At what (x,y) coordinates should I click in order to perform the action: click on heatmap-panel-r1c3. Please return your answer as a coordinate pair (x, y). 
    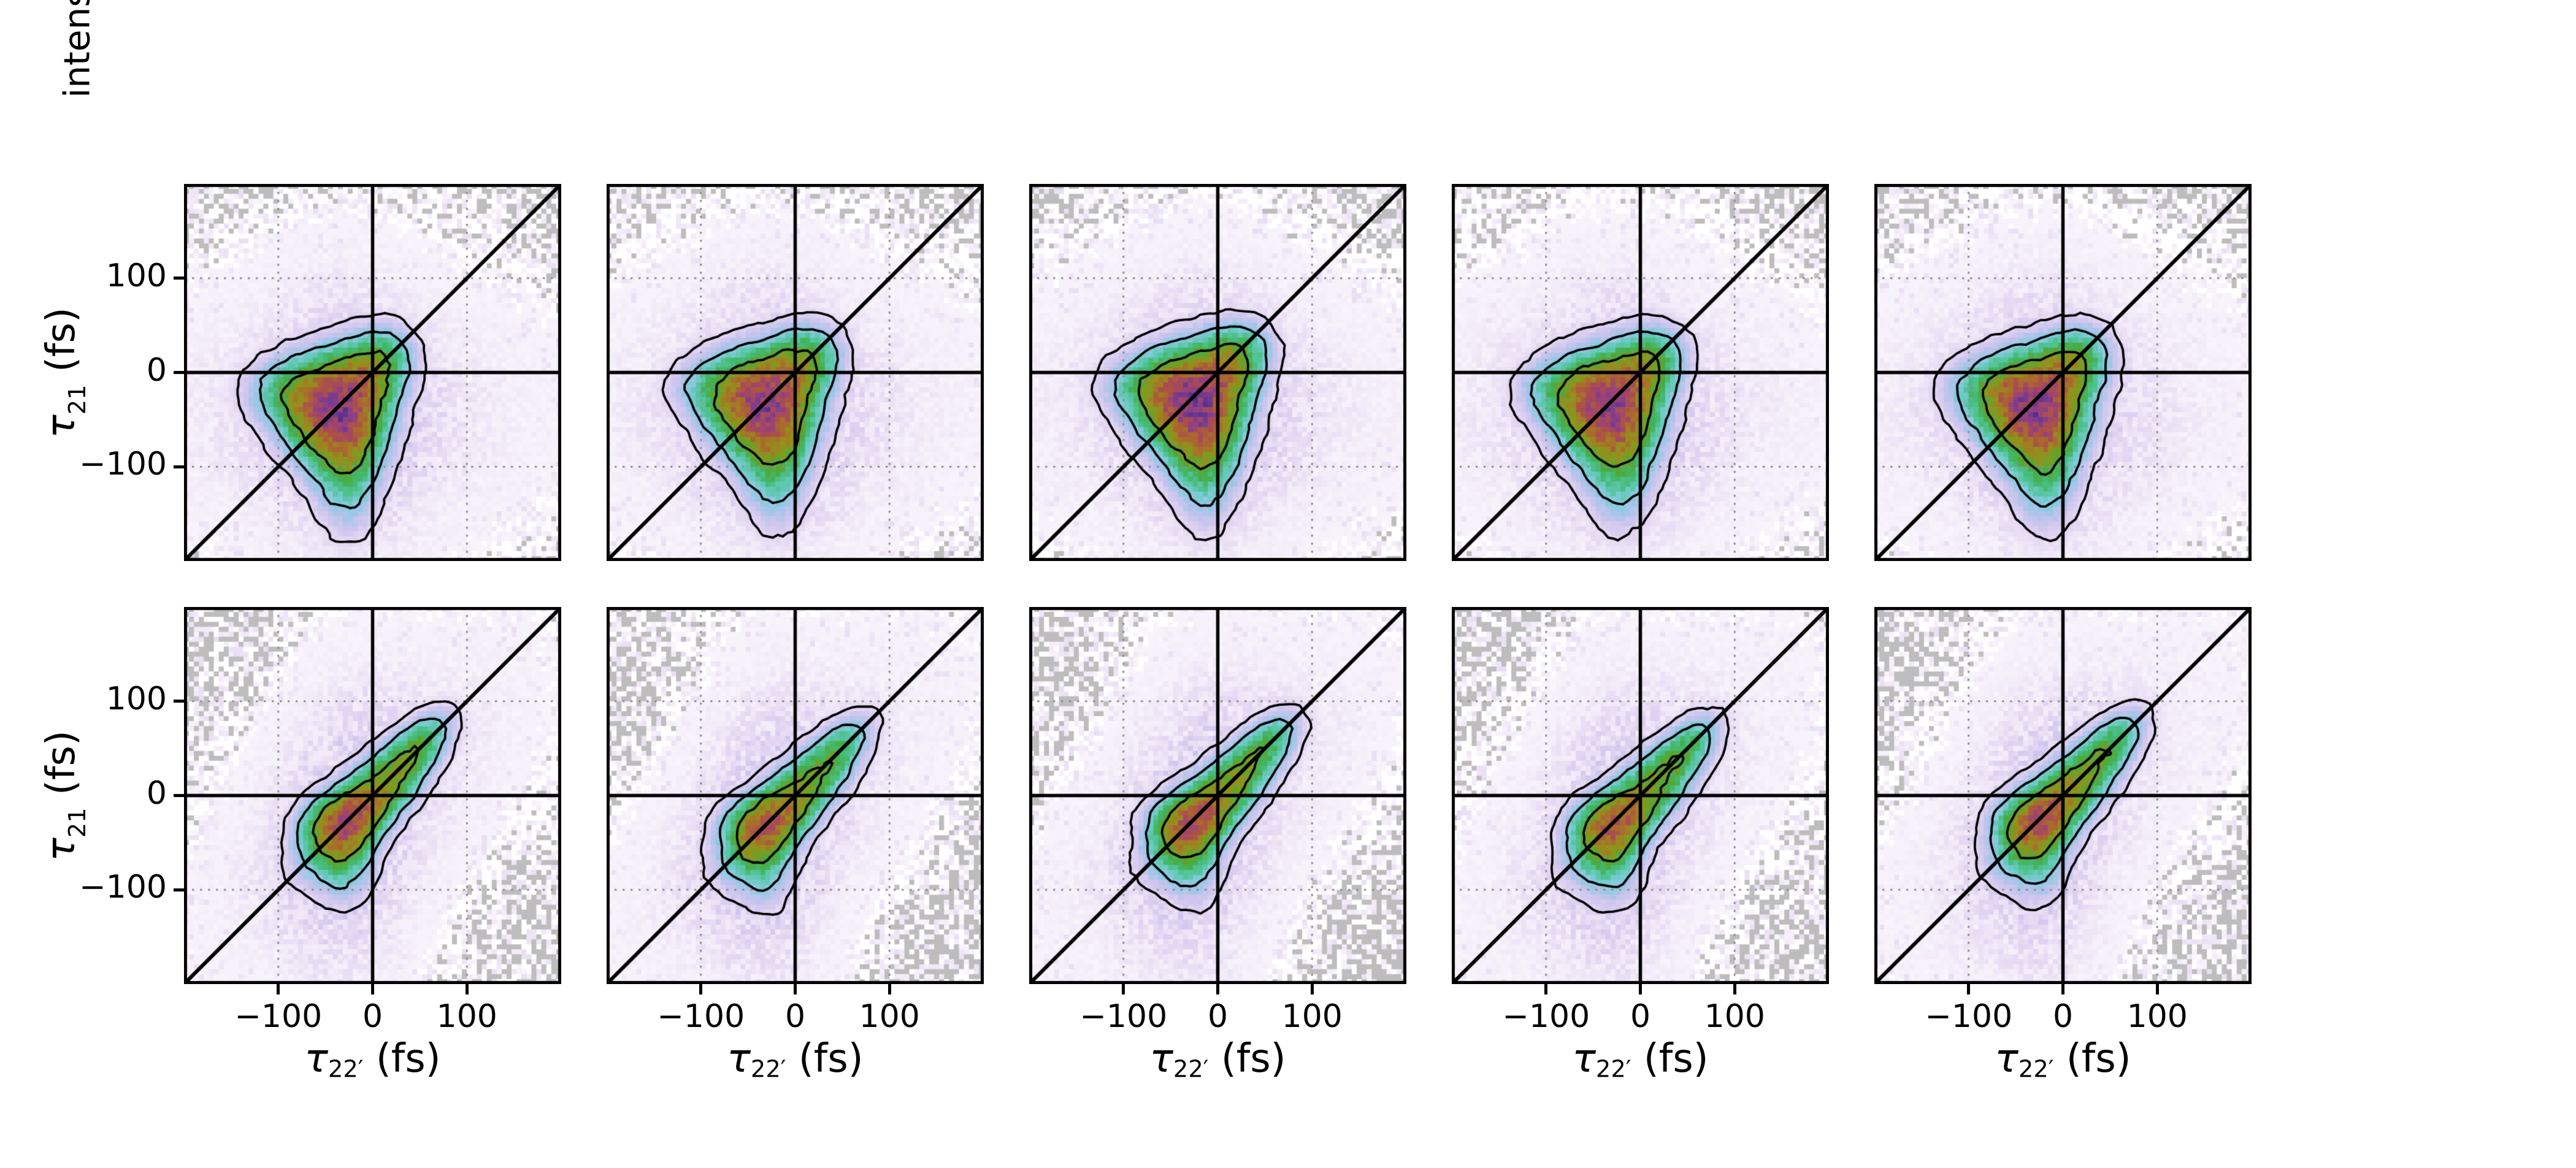
    Looking at the image, I should click on (1217, 372).